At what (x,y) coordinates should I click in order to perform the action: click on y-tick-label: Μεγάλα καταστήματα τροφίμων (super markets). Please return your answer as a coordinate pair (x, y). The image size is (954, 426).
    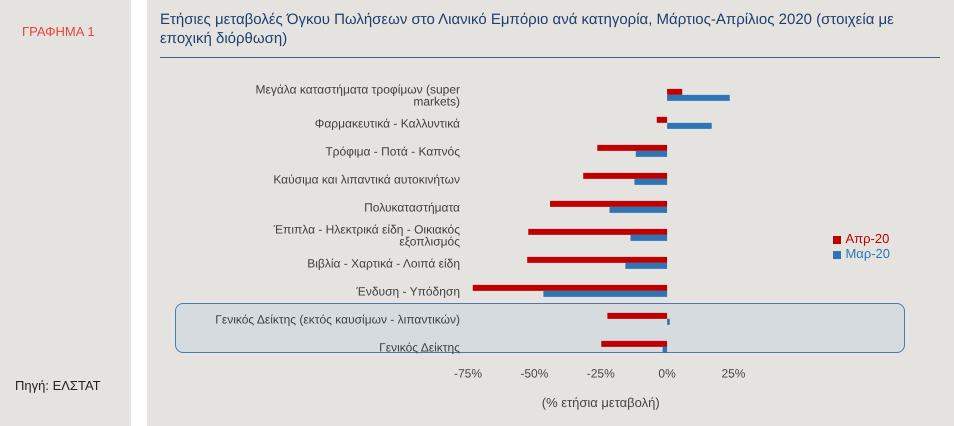
    Looking at the image, I should click on (357, 95).